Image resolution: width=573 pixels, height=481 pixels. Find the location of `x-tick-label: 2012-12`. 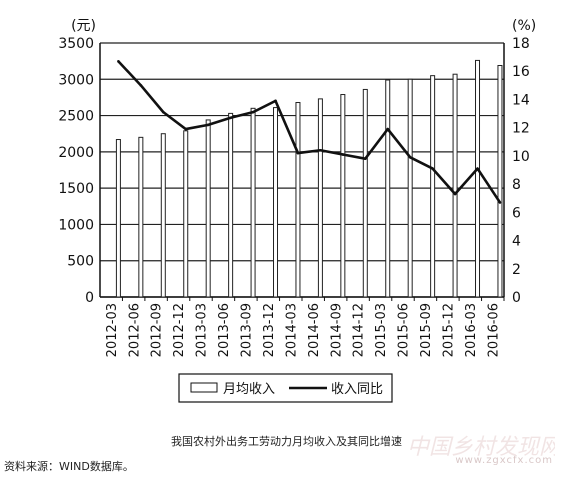

x-tick-label: 2012-12 is located at coordinates (179, 330).